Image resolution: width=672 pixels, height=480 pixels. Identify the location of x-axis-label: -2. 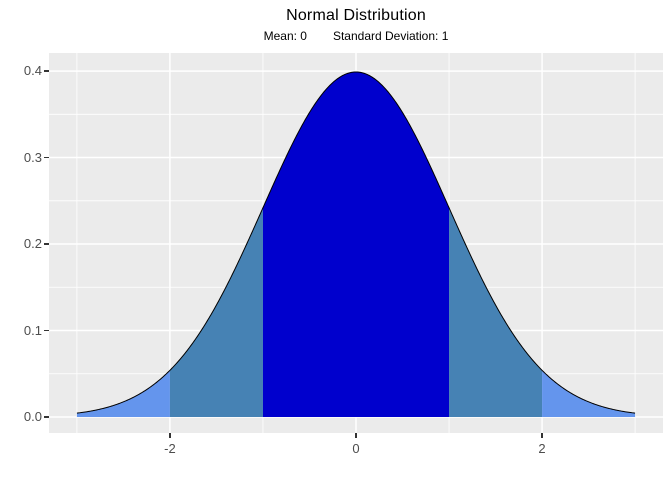
(170, 448).